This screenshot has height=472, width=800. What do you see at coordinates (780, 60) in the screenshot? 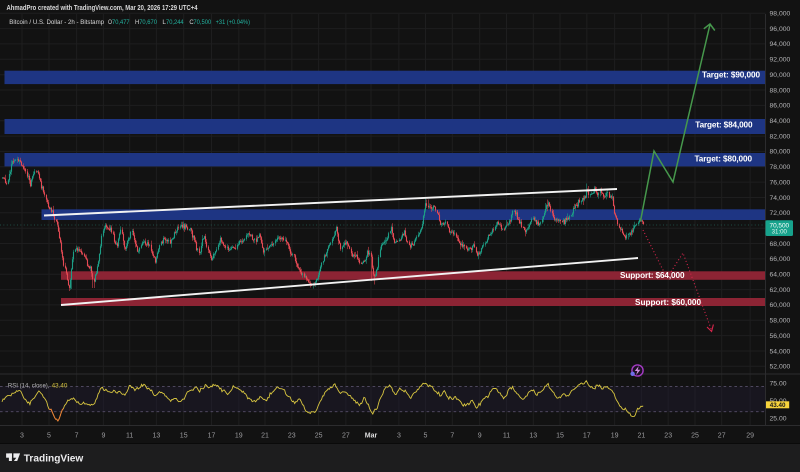
I see `svg-text: 92,000` at bounding box center [780, 60].